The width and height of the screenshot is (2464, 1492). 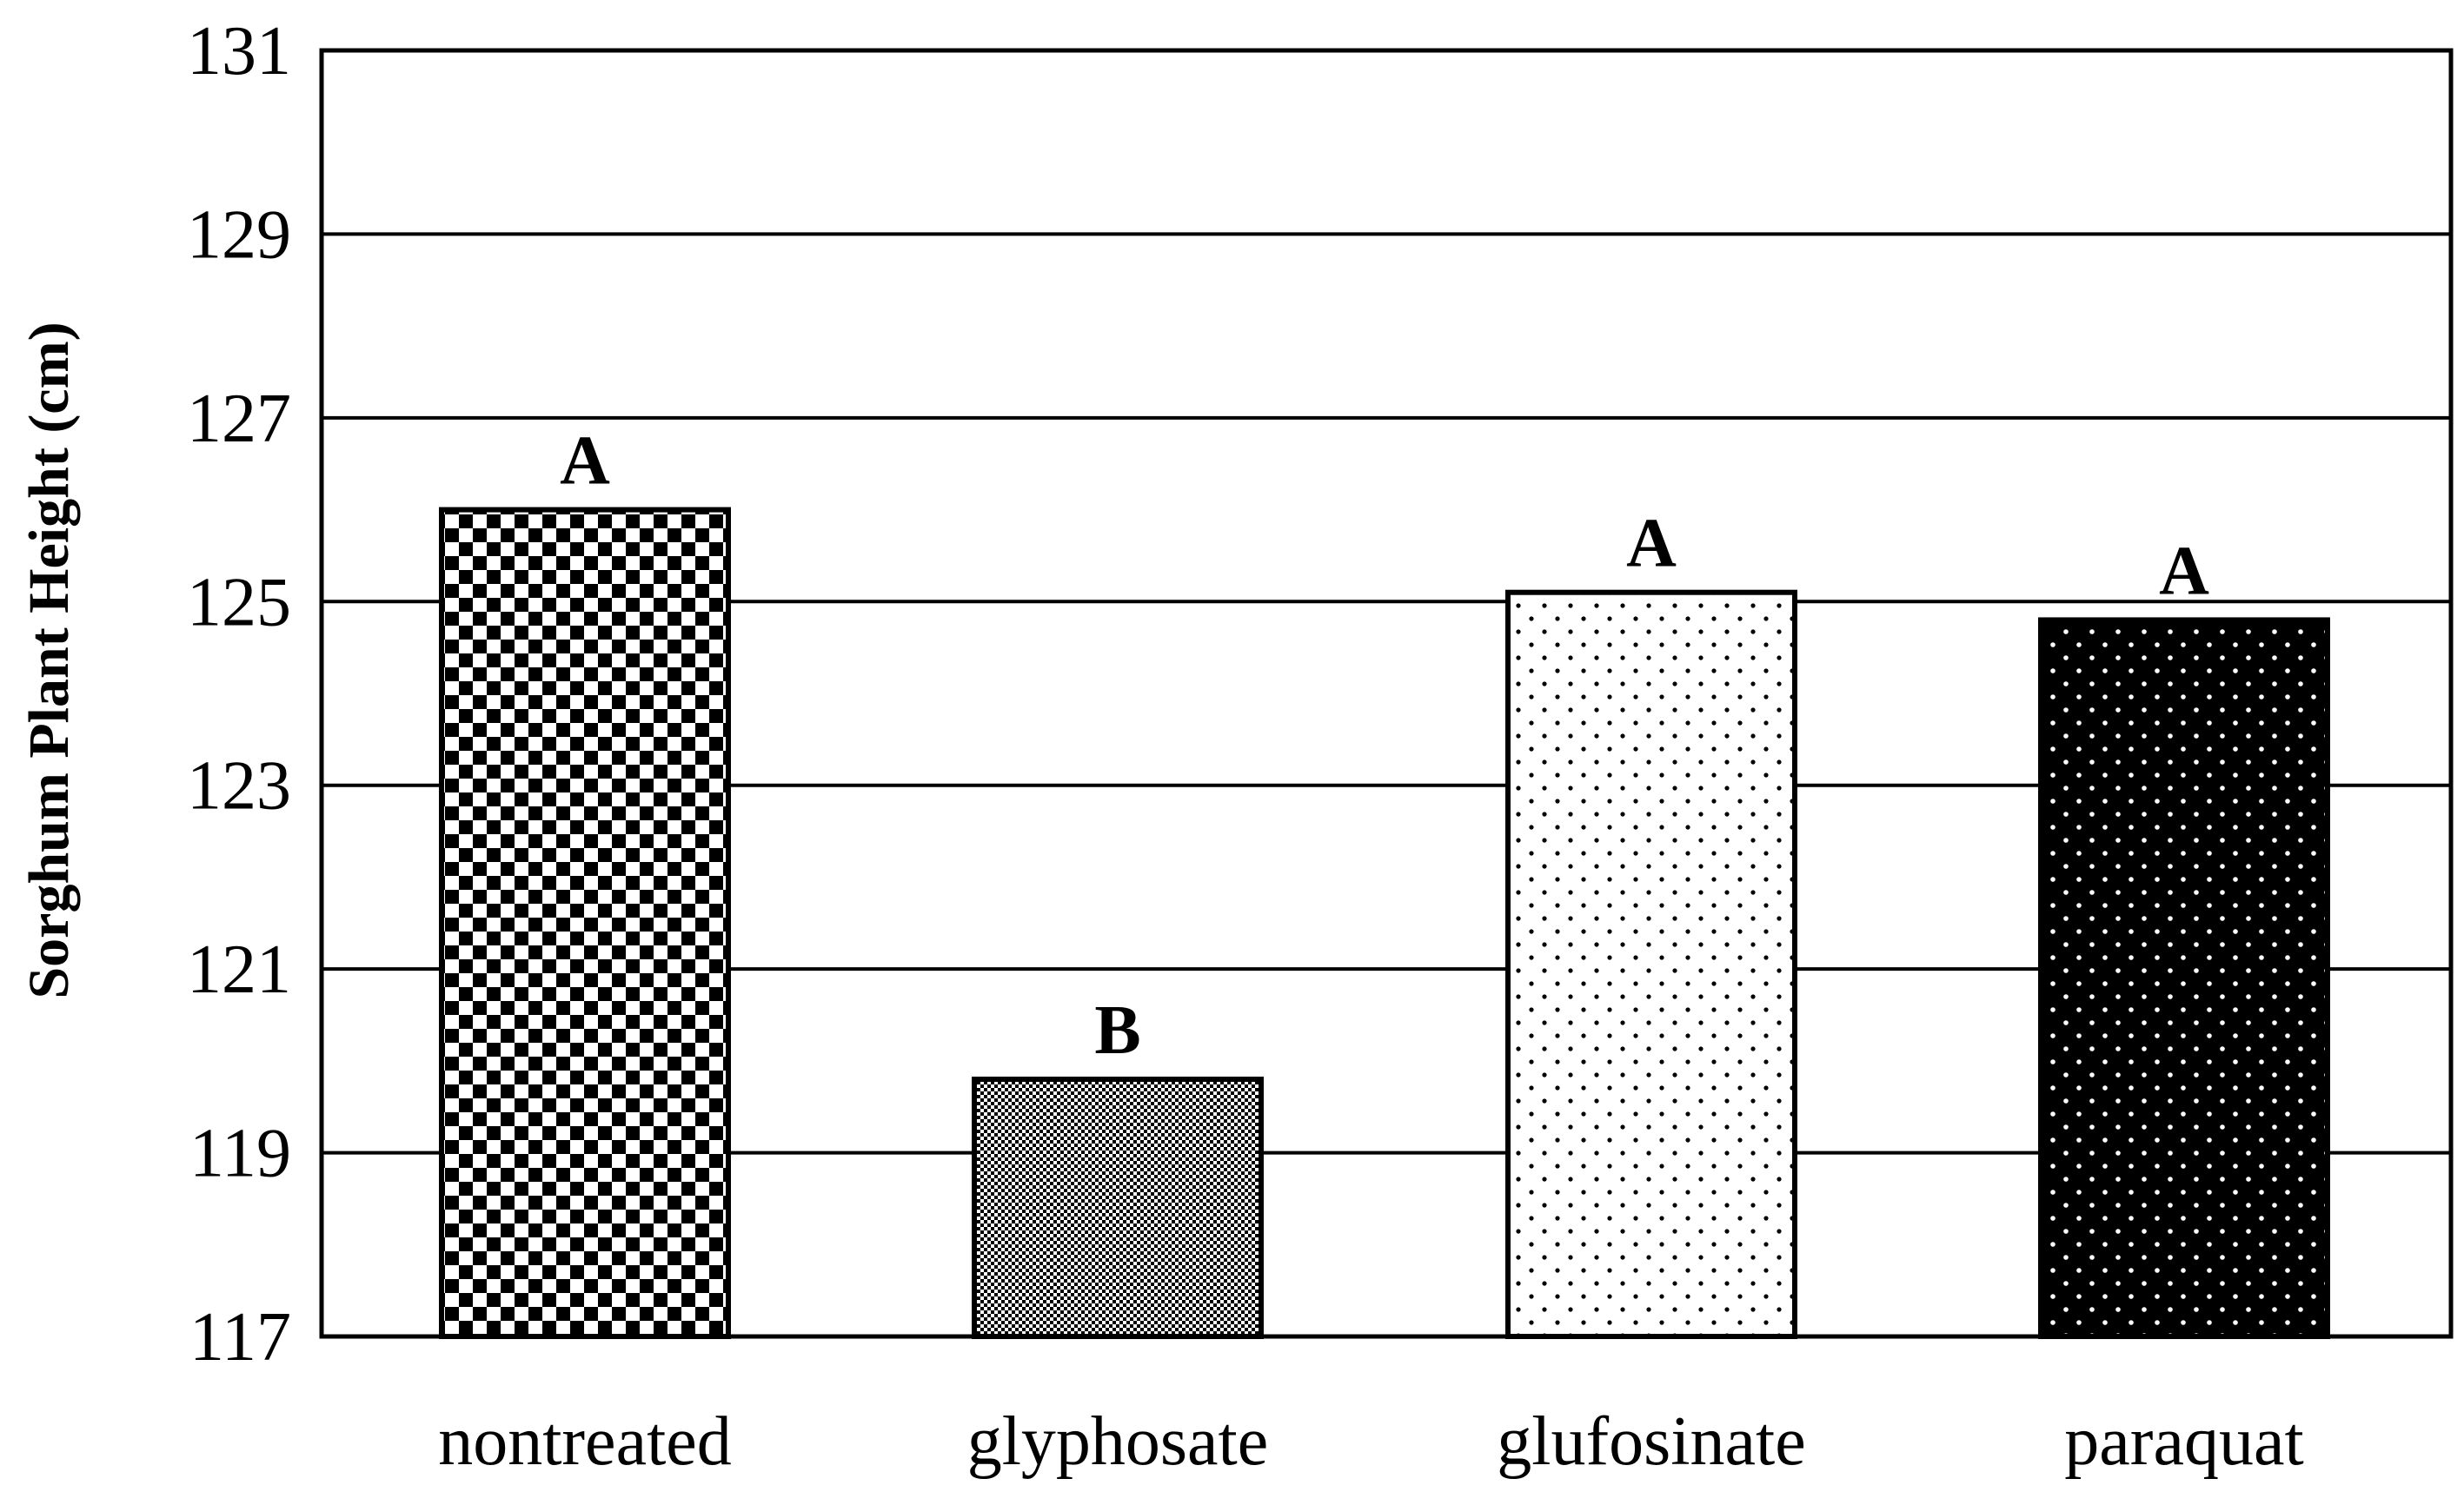 What do you see at coordinates (239, 234) in the screenshot?
I see `y-tick-label: 129` at bounding box center [239, 234].